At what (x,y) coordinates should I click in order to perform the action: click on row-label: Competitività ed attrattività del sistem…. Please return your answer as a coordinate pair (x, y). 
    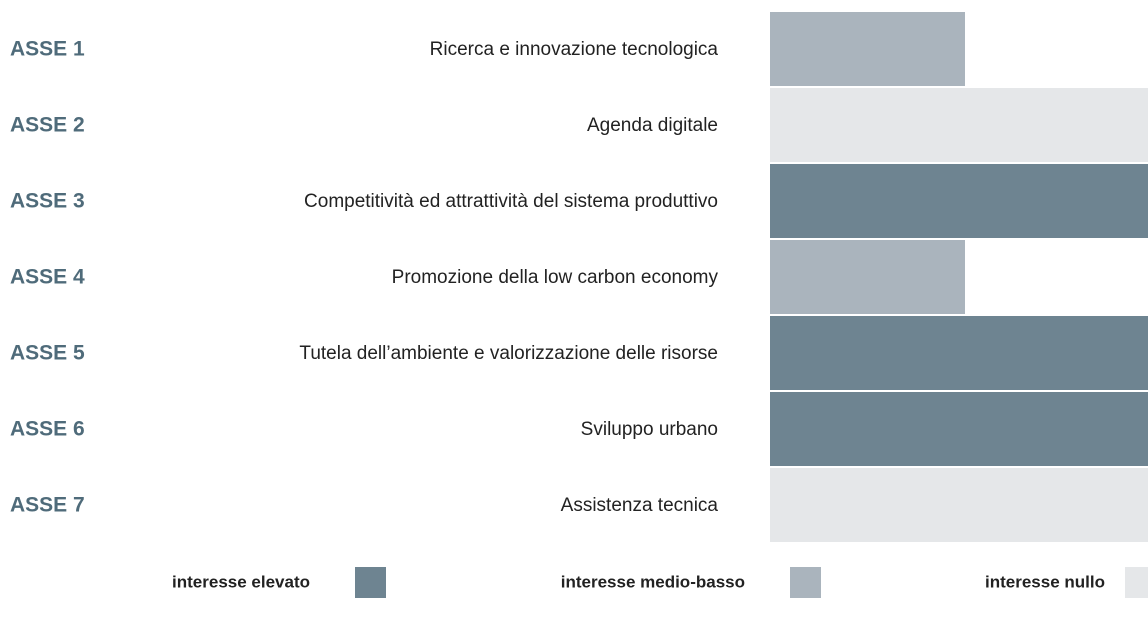
    Looking at the image, I should click on (511, 201).